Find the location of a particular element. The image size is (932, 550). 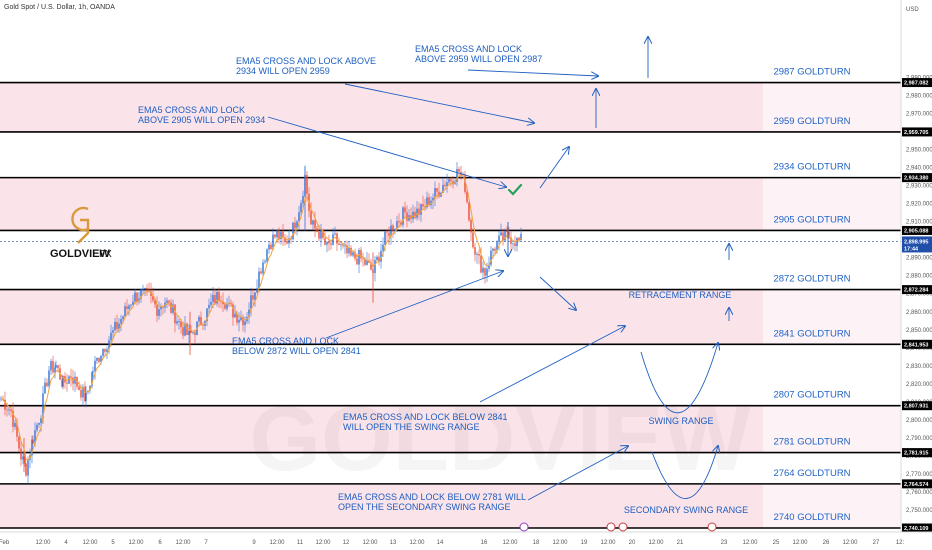

x-tick-label: 6 is located at coordinates (160, 543).